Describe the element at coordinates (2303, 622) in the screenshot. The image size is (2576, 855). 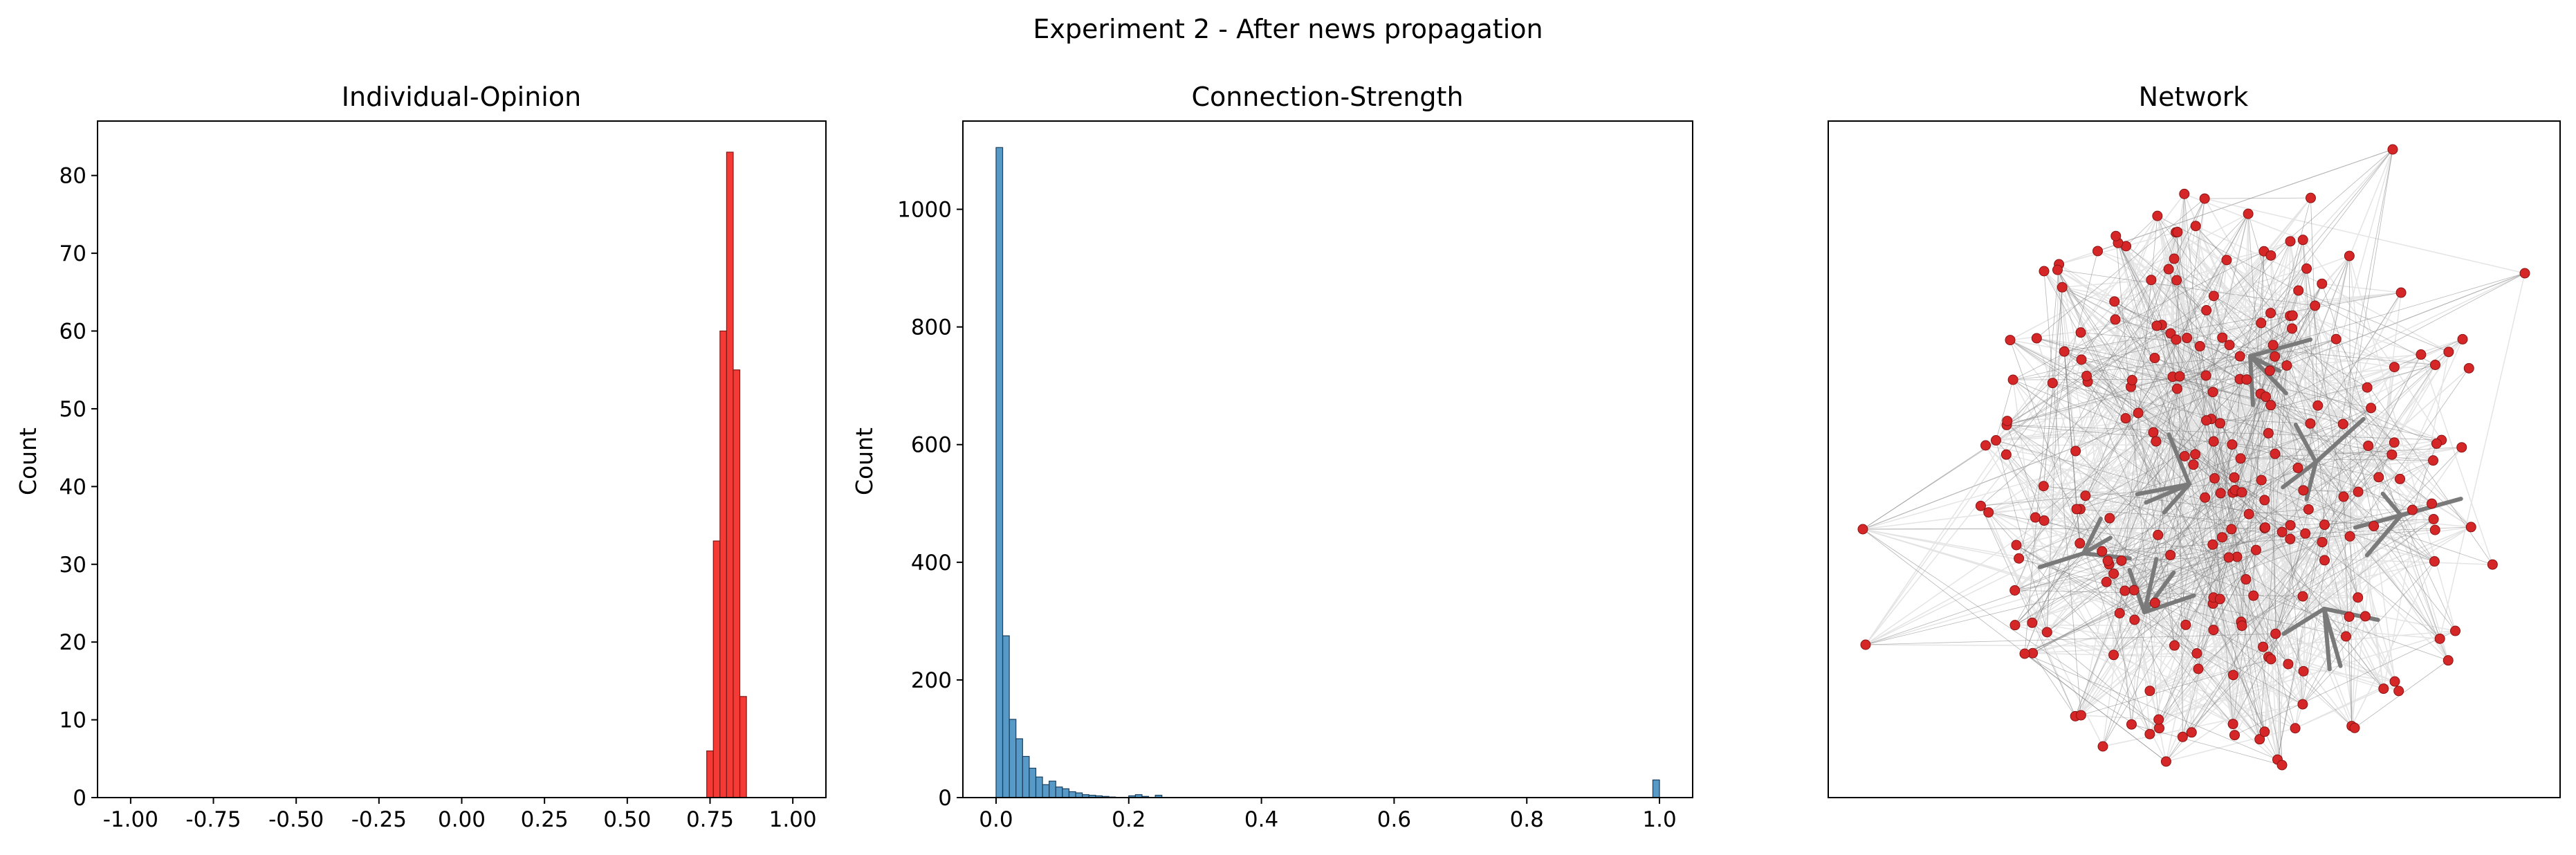
I see `strong-edge` at that location.